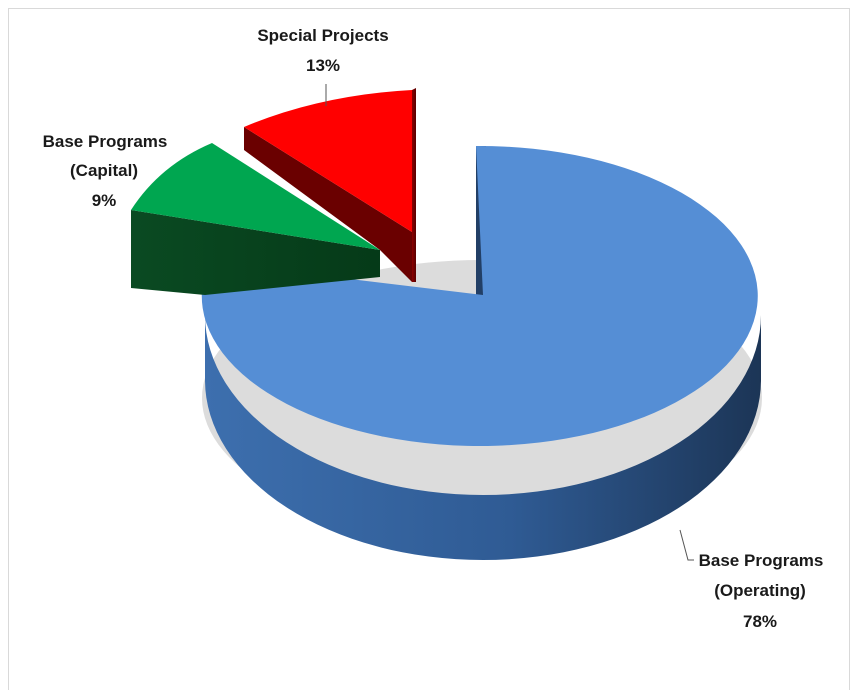 The image size is (859, 692). What do you see at coordinates (686, 545) in the screenshot?
I see `leader-line-base-programs-operating` at bounding box center [686, 545].